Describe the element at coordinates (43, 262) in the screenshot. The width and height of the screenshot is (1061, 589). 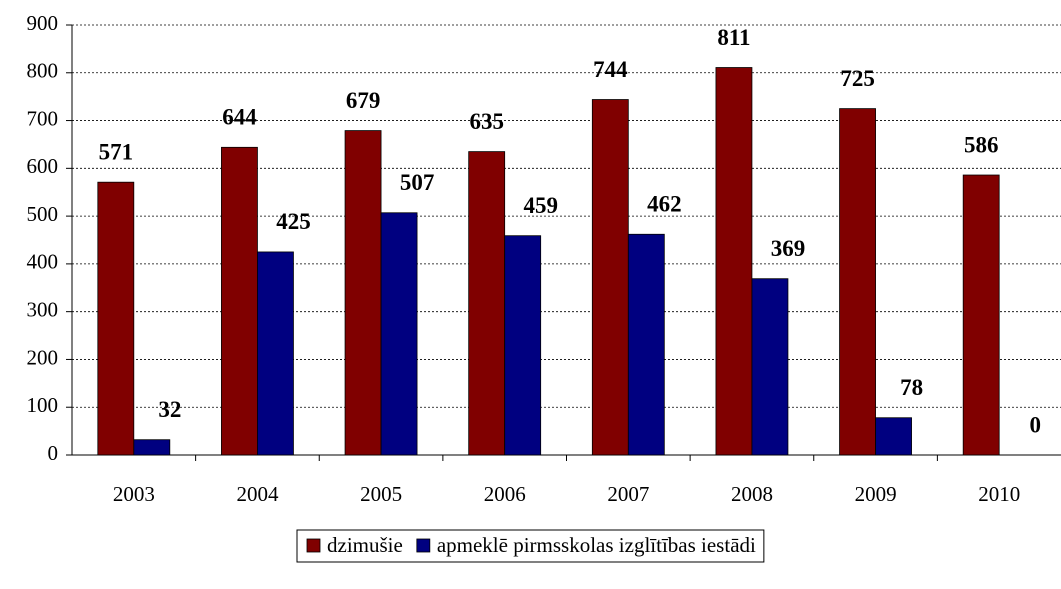
I see `y-tick-label: 400` at that location.